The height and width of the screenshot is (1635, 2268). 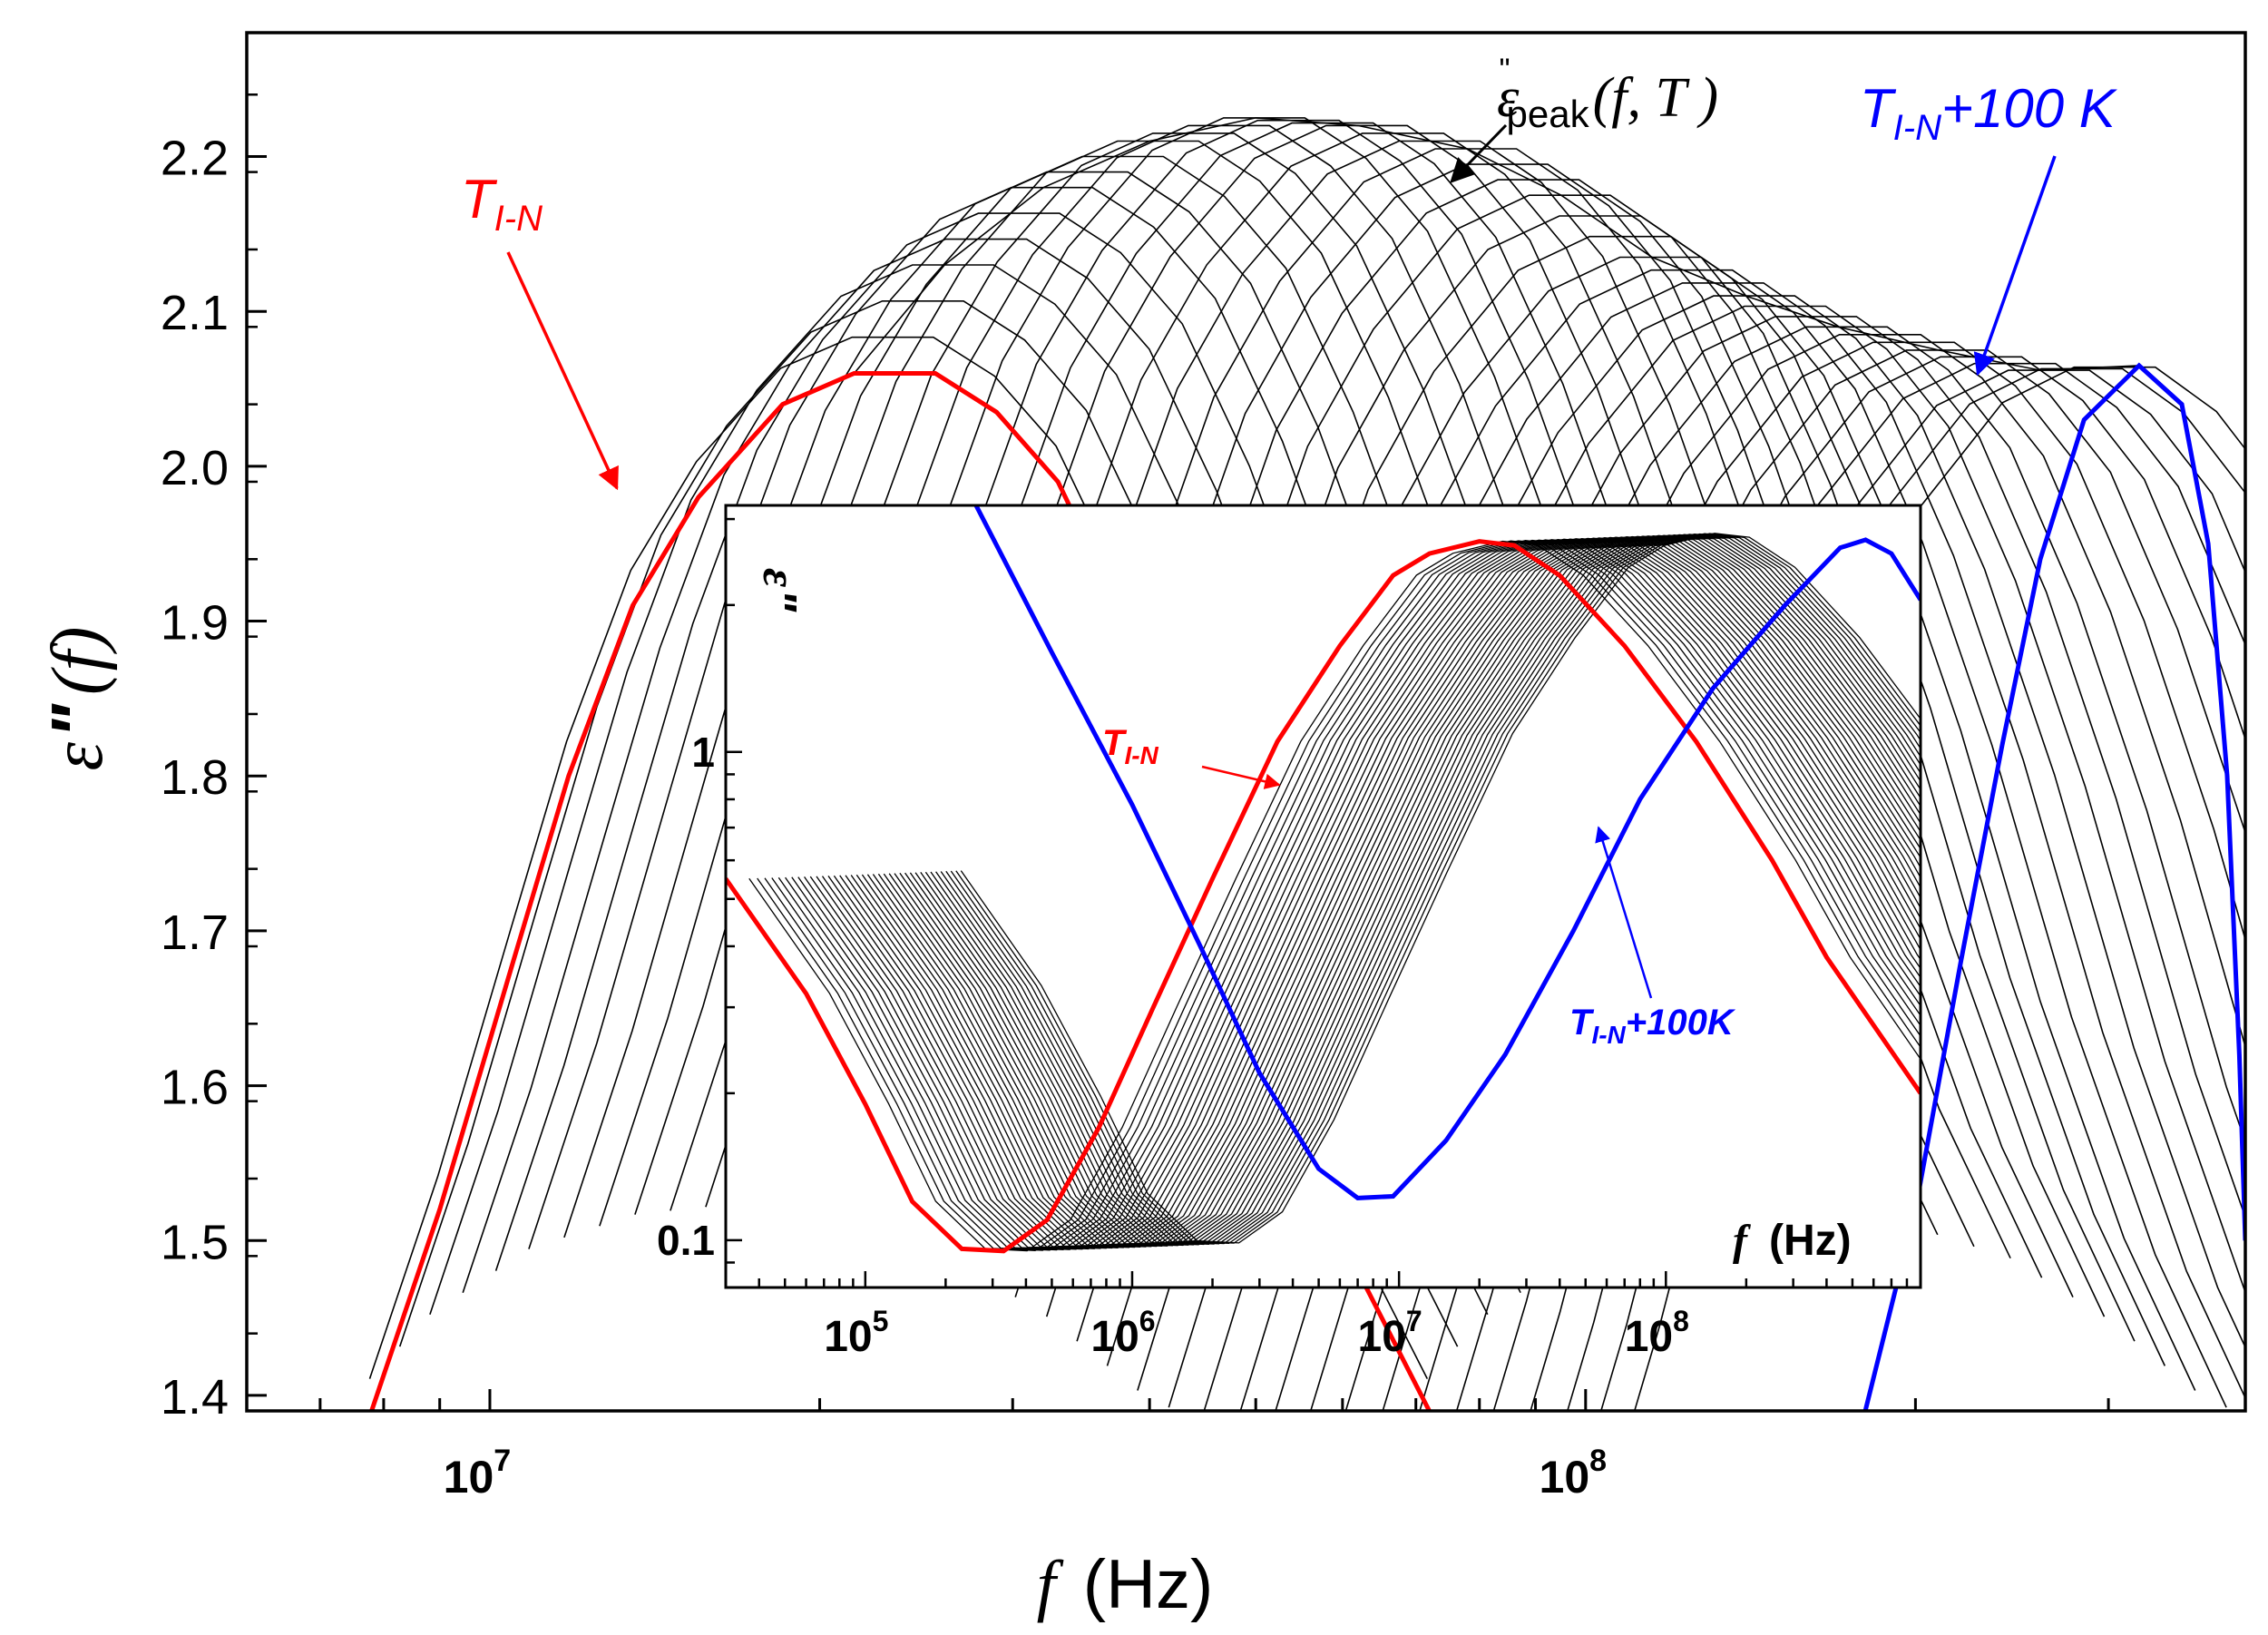 What do you see at coordinates (195, 1242) in the screenshot?
I see `main-y-tick-label: 1.5` at bounding box center [195, 1242].